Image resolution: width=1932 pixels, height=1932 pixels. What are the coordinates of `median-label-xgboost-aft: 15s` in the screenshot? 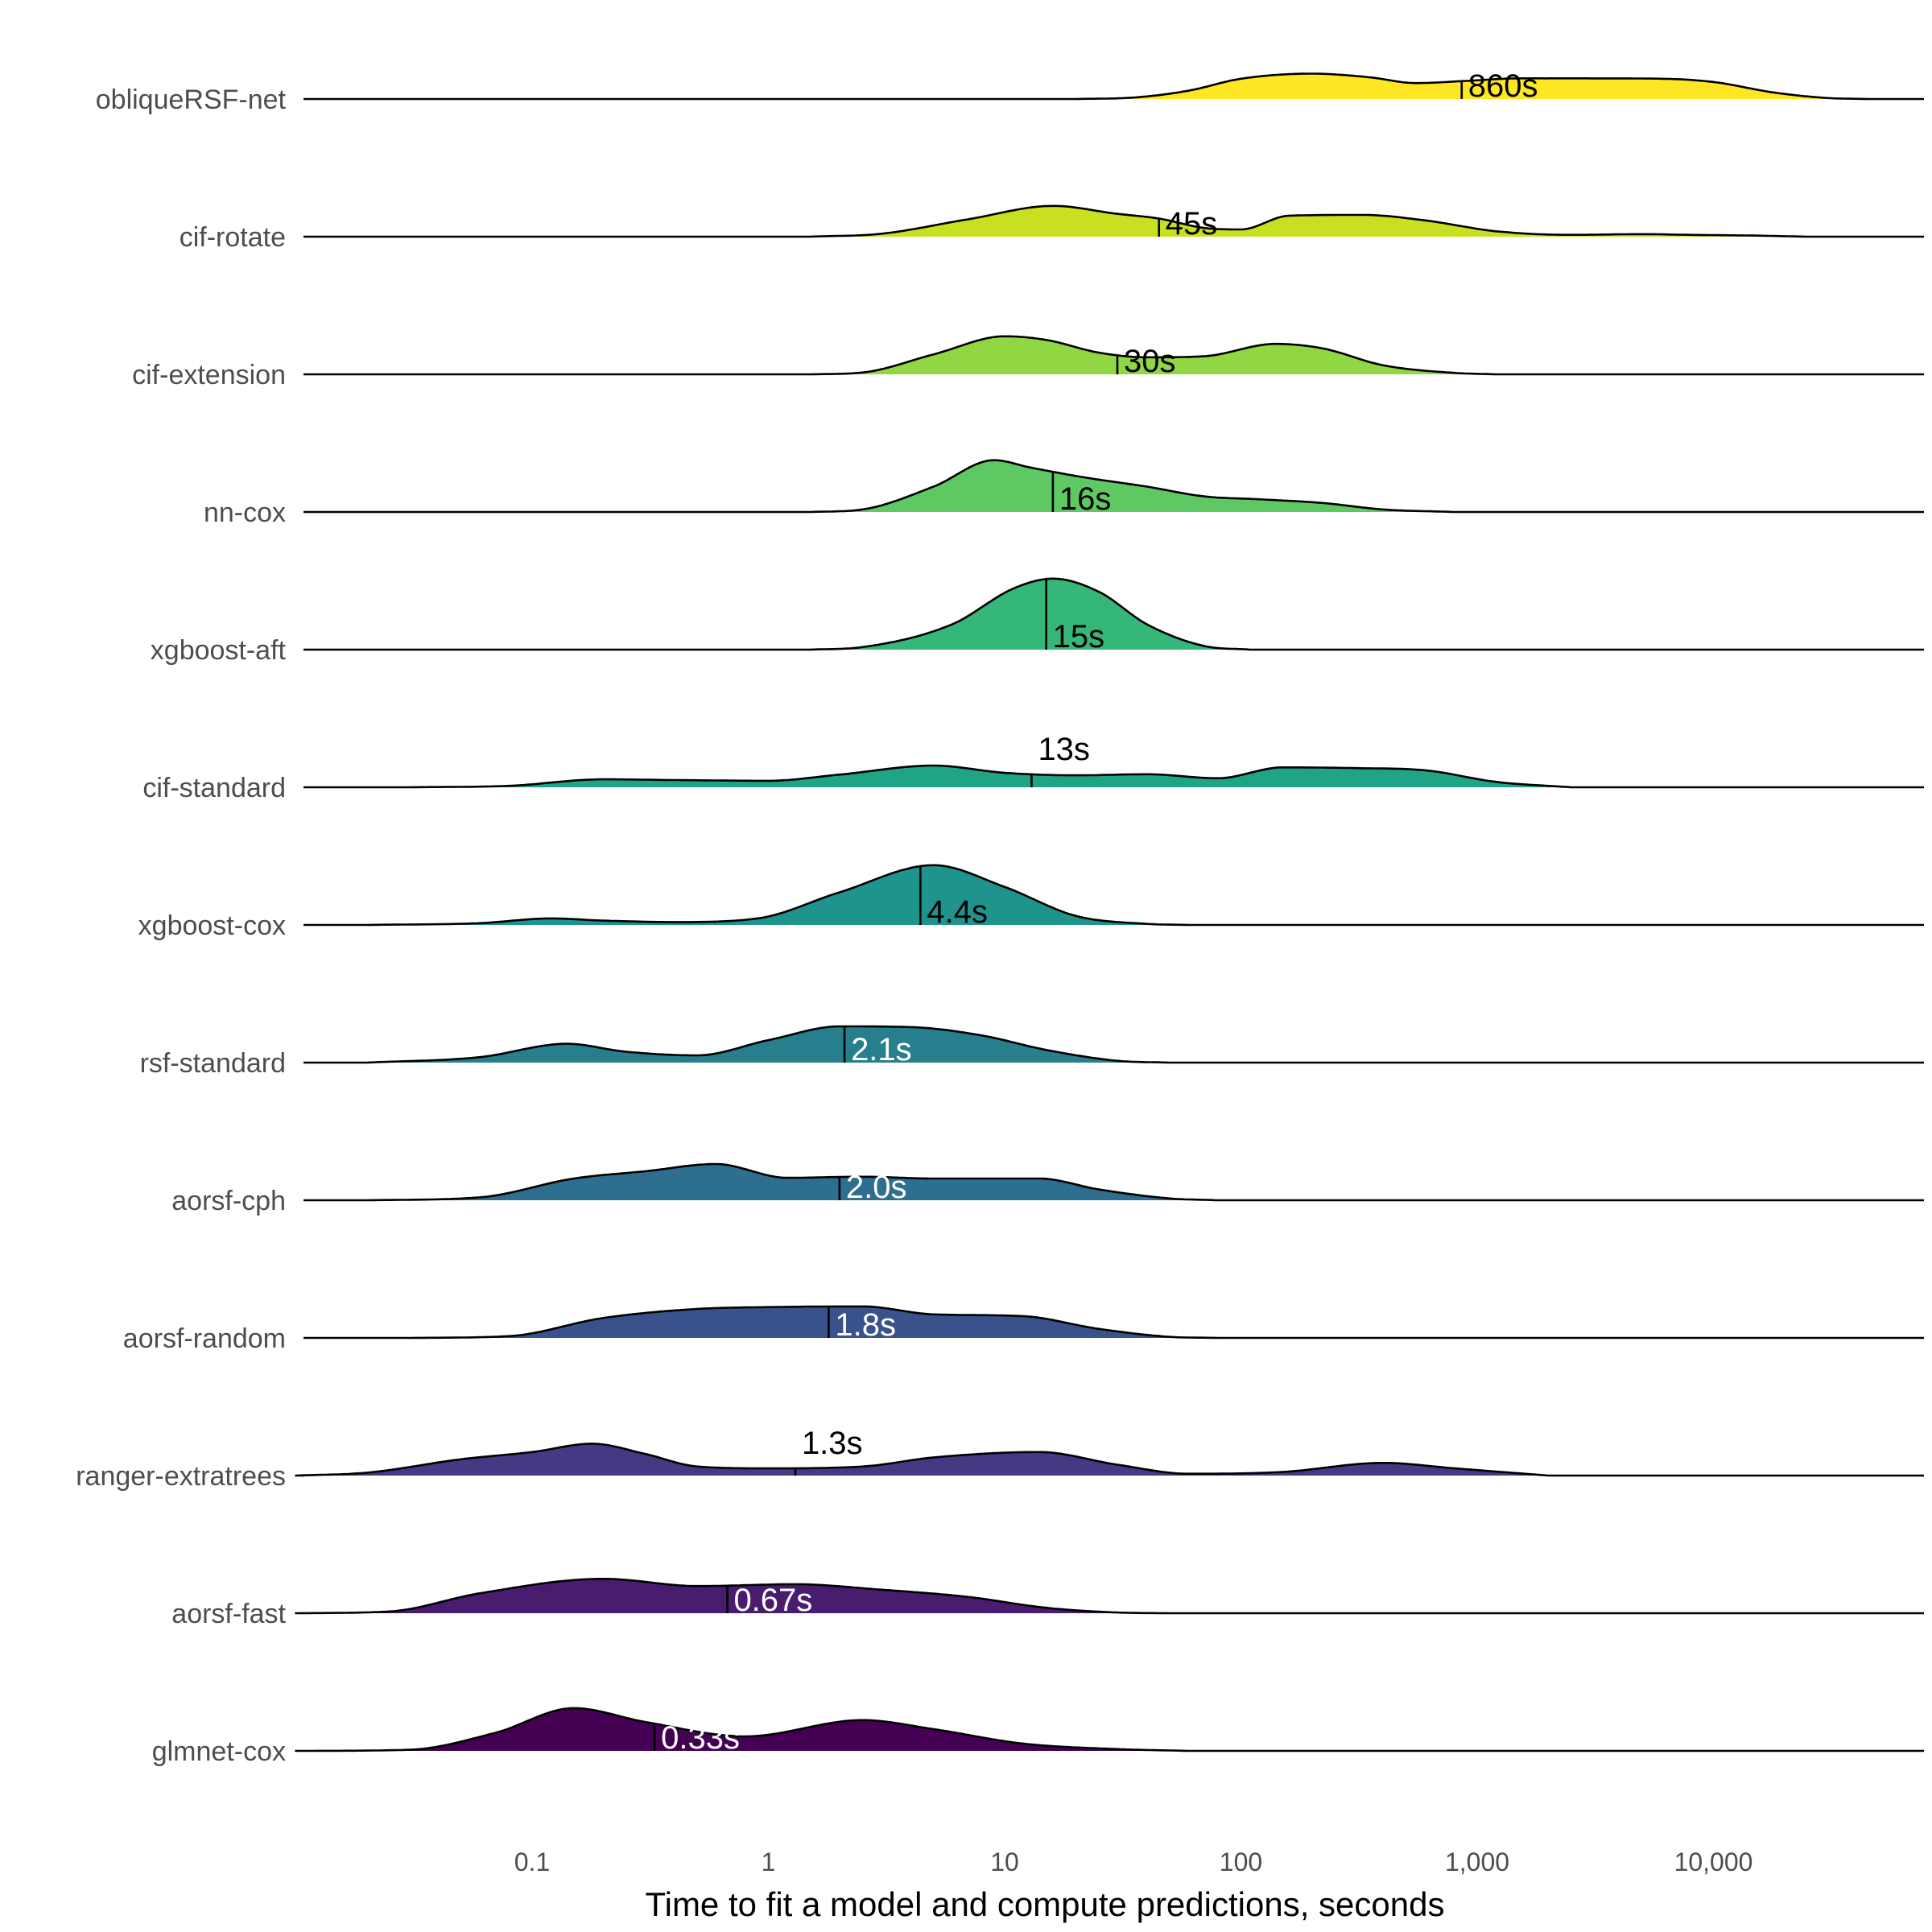 It's located at (1079, 636).